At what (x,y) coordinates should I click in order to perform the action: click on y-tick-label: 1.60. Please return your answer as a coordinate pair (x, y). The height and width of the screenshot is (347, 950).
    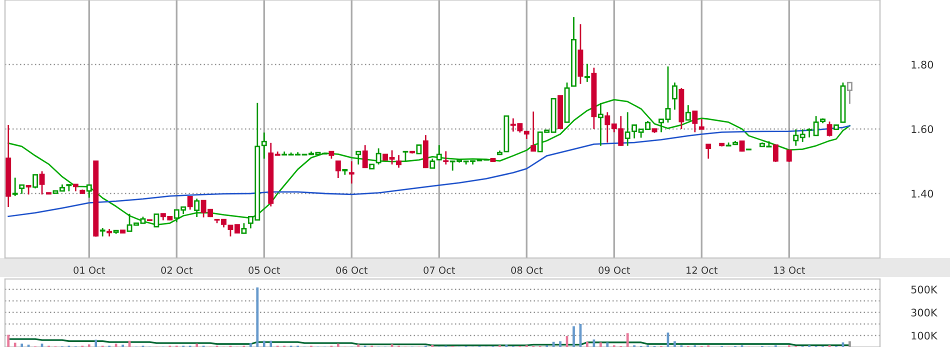
    Looking at the image, I should click on (923, 129).